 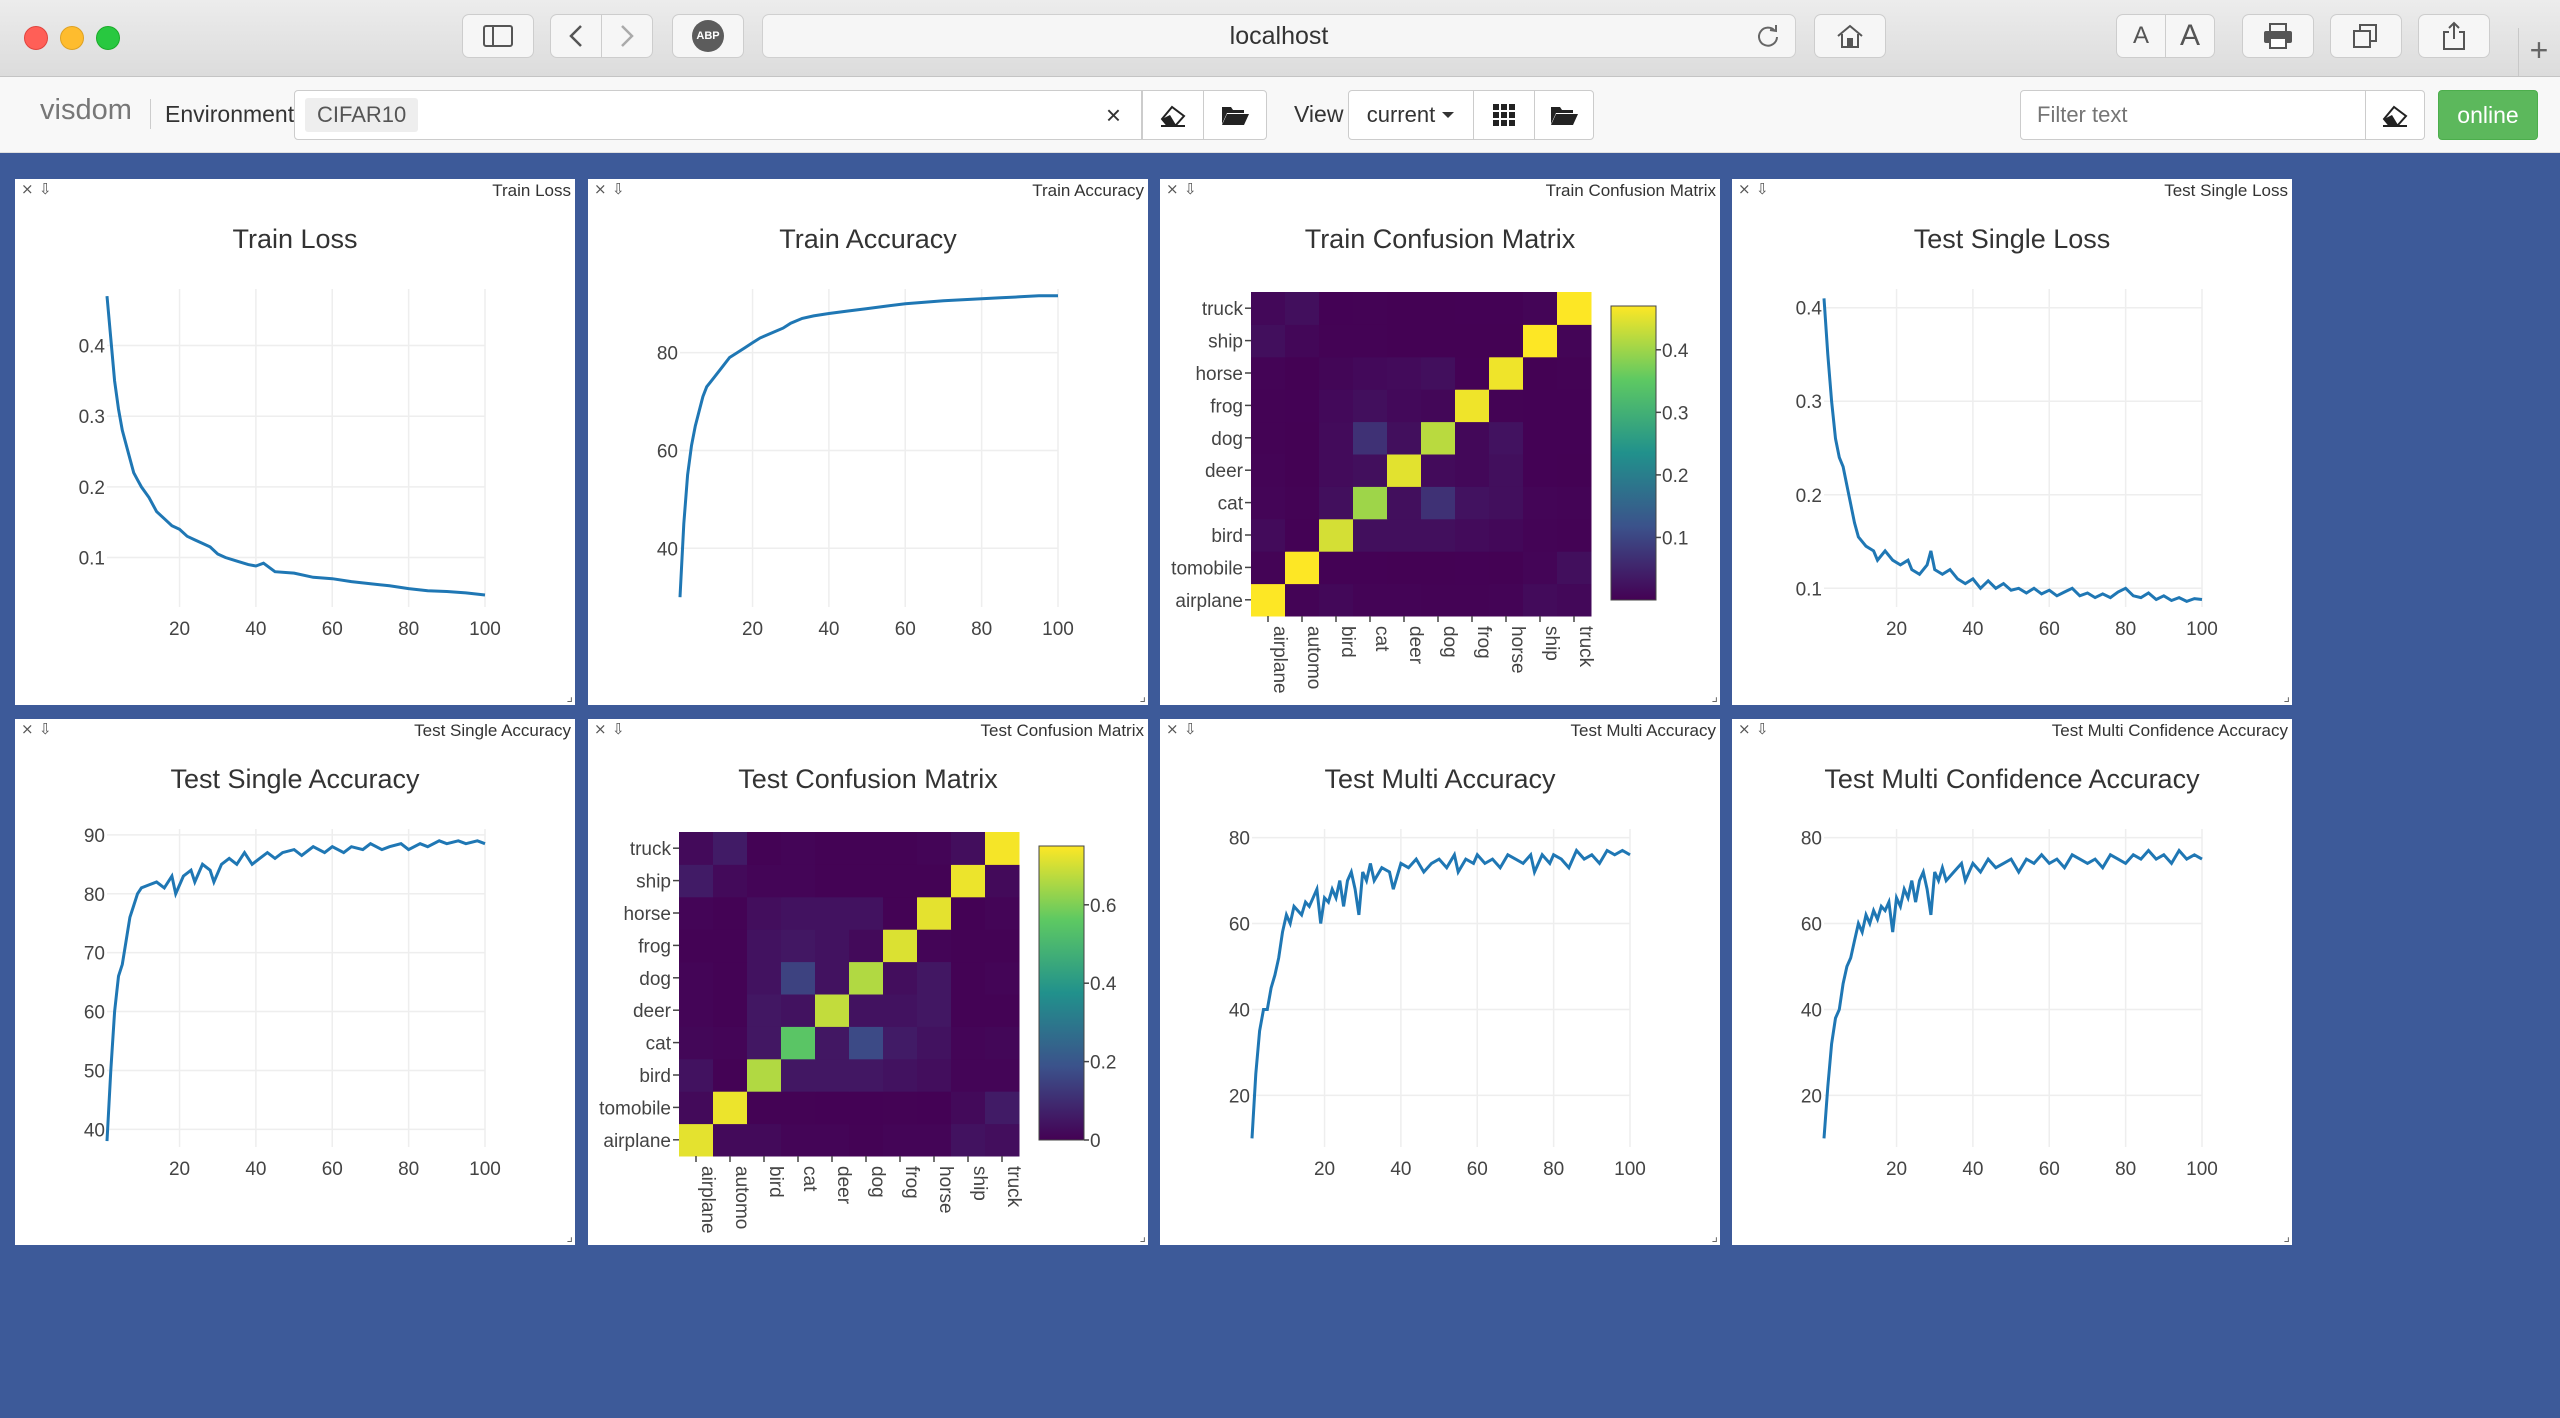 What do you see at coordinates (2012, 730) in the screenshot?
I see `pane-header: × ⇩ Test Multi Confidence Accuracy` at bounding box center [2012, 730].